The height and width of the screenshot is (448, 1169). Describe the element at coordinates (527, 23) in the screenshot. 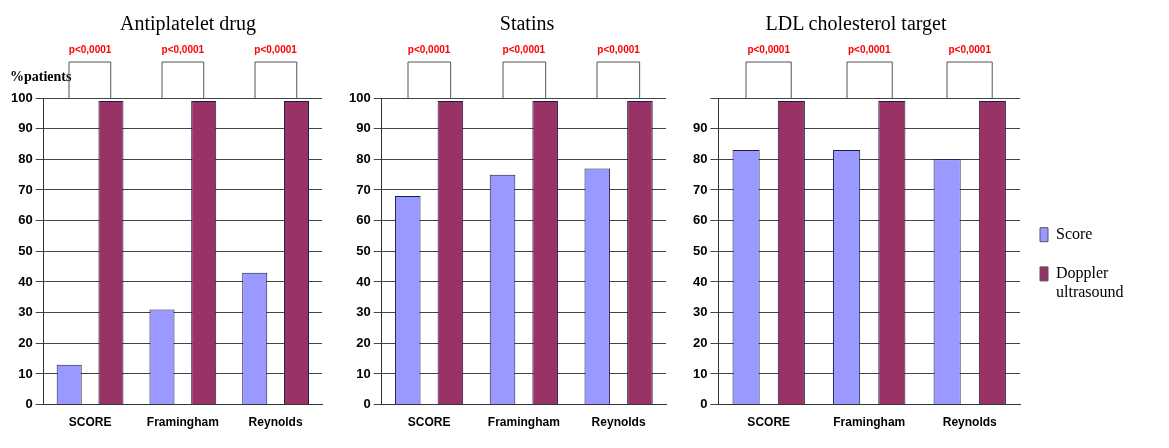

I see `chart-title: Statins` at that location.